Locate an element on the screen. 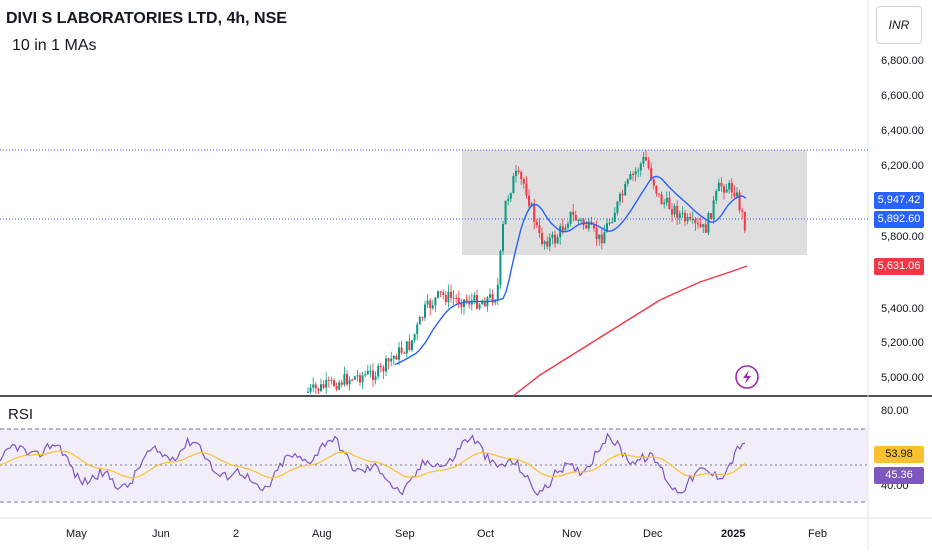 The height and width of the screenshot is (555, 932). rsi-band is located at coordinates (434, 465).